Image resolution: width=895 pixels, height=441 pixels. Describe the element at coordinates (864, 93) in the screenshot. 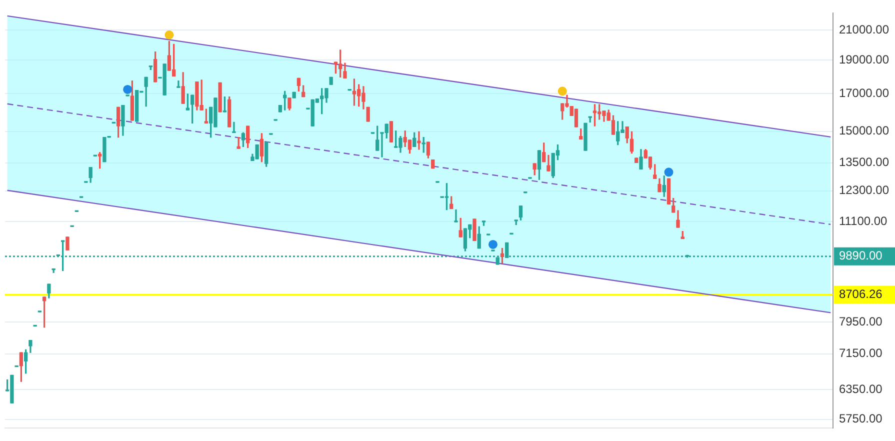

I see `y-tick-label: 17000.00` at that location.